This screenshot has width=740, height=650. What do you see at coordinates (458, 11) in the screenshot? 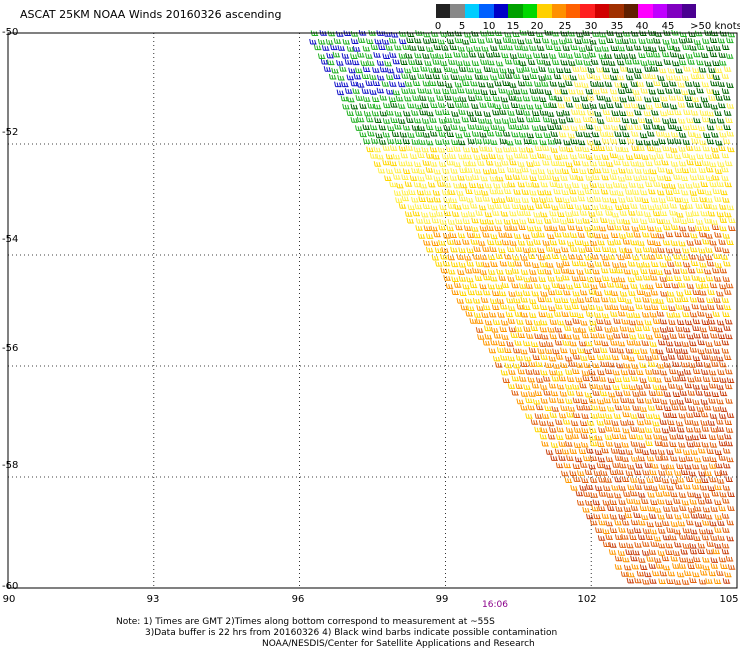
I see `legend-swatch` at bounding box center [458, 11].